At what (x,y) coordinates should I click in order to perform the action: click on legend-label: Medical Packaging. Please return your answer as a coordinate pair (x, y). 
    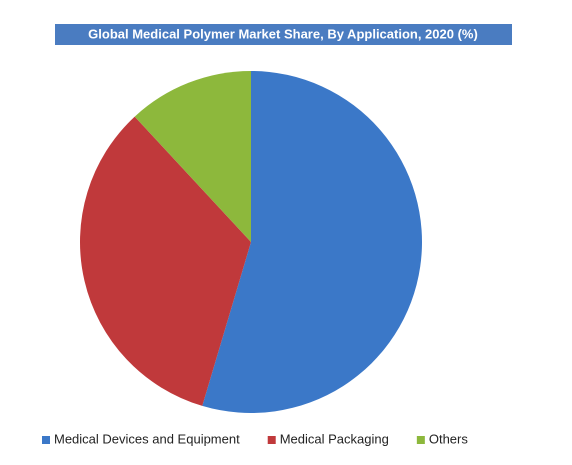
    Looking at the image, I should click on (334, 438).